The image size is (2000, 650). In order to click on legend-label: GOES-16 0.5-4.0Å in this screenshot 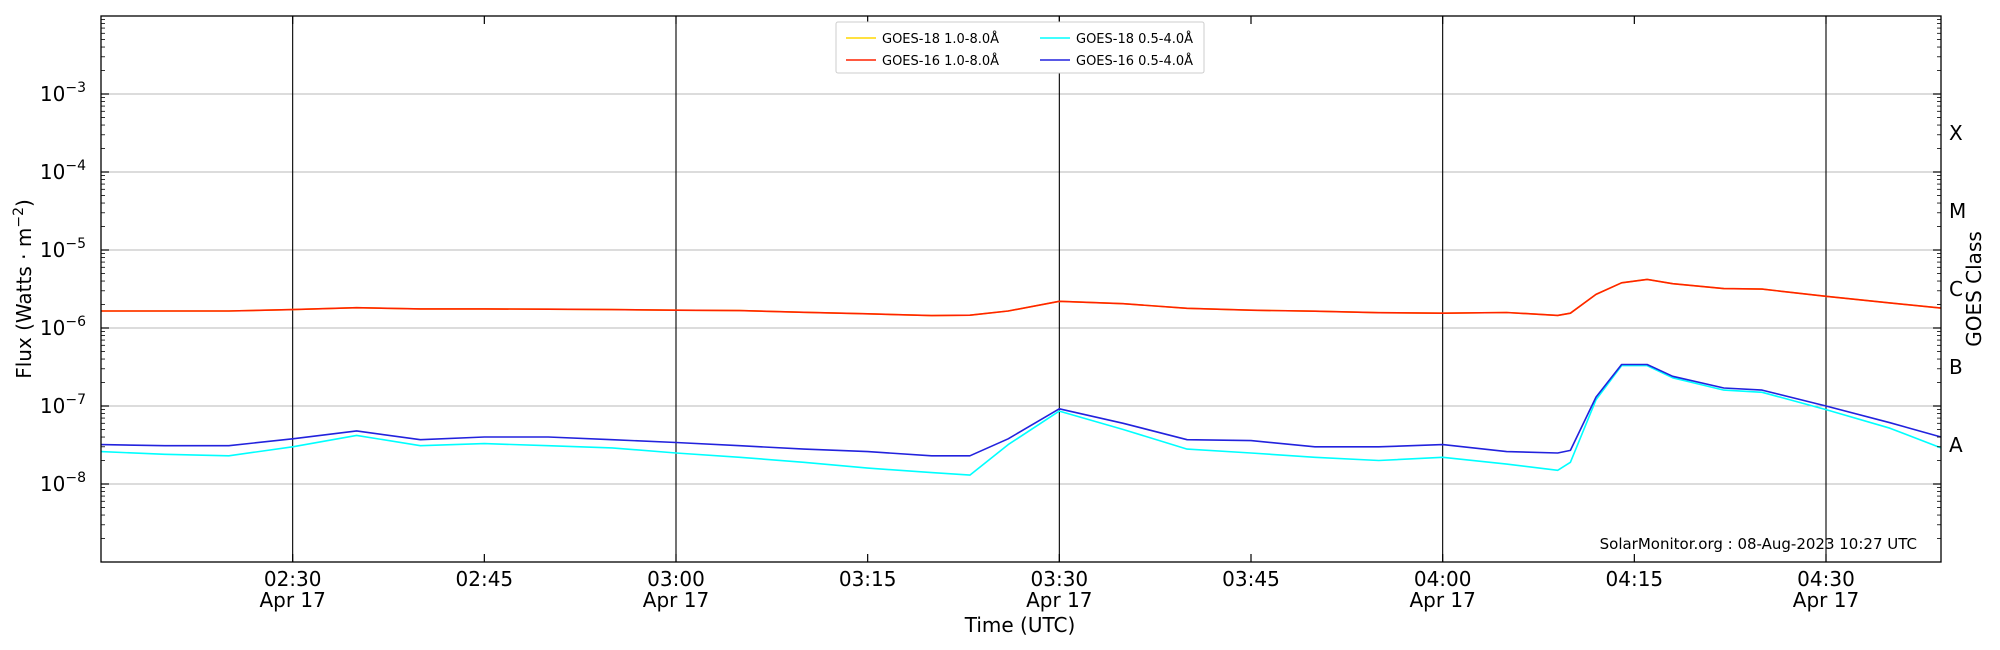, I will do `click(1134, 61)`.